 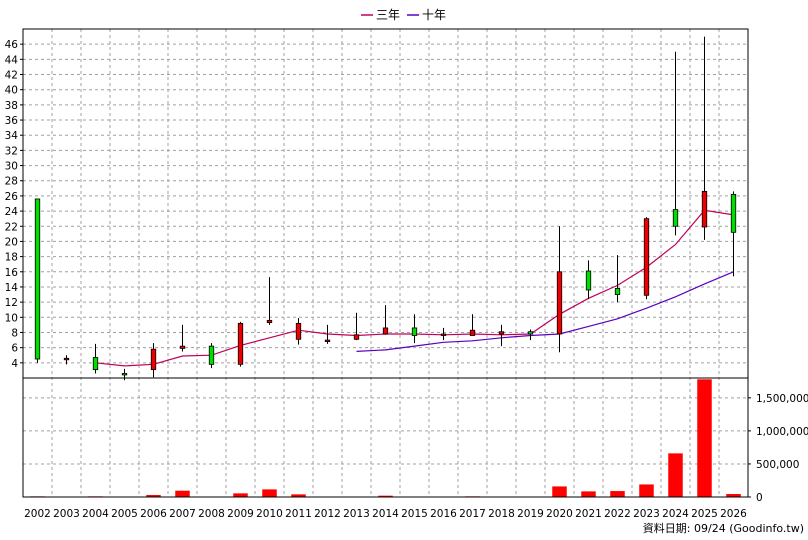 I want to click on candle-2019, so click(x=530, y=335).